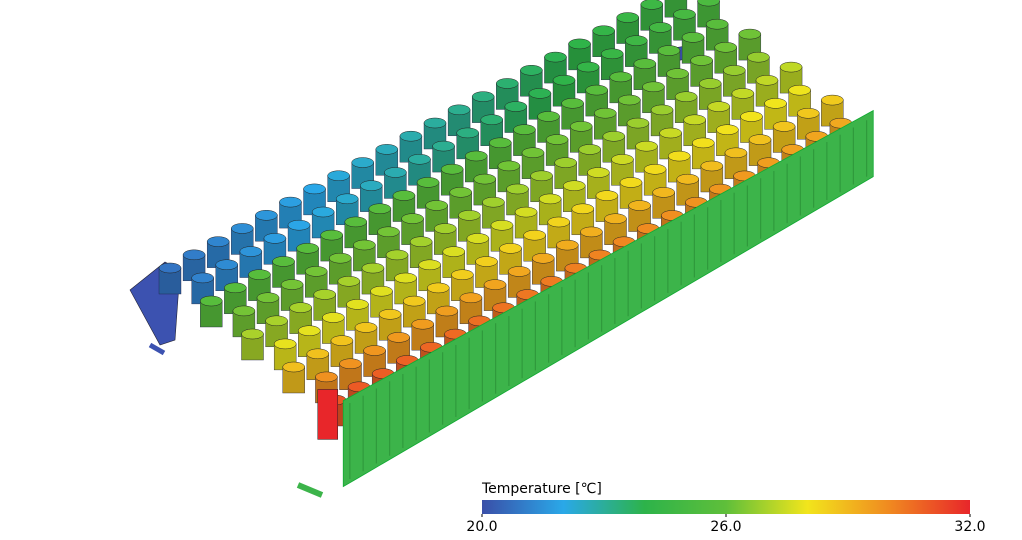  What do you see at coordinates (725, 527) in the screenshot?
I see `tick-label: 26.0` at bounding box center [725, 527].